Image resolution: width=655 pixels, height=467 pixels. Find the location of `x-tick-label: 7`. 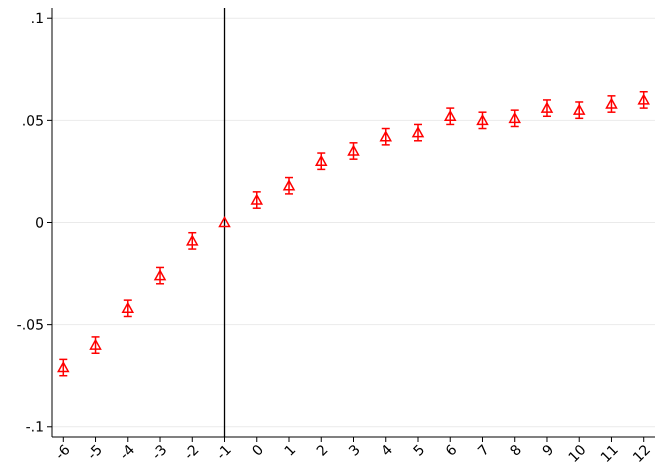

x-tick-label: 7 is located at coordinates (484, 451).